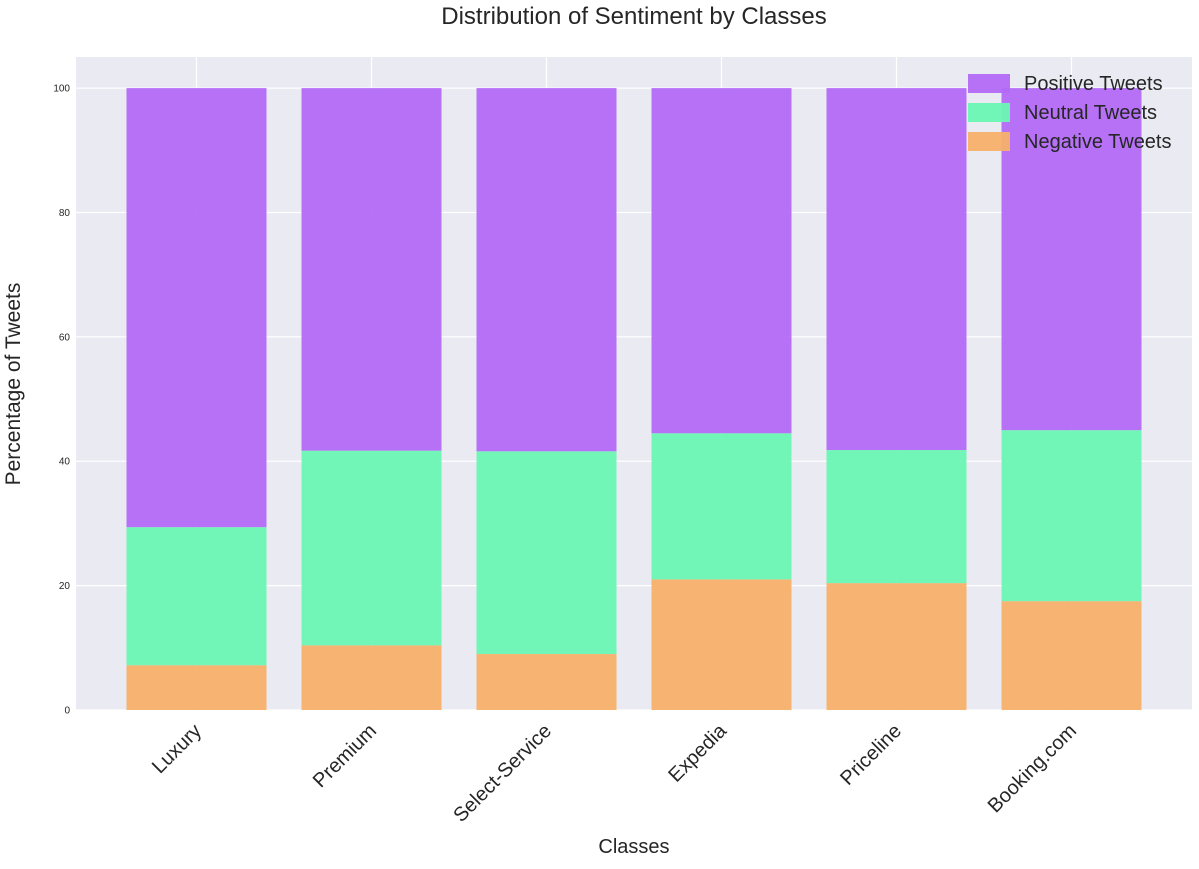 The width and height of the screenshot is (1199, 869). Describe the element at coordinates (65, 586) in the screenshot. I see `y-tick-label: 20` at that location.